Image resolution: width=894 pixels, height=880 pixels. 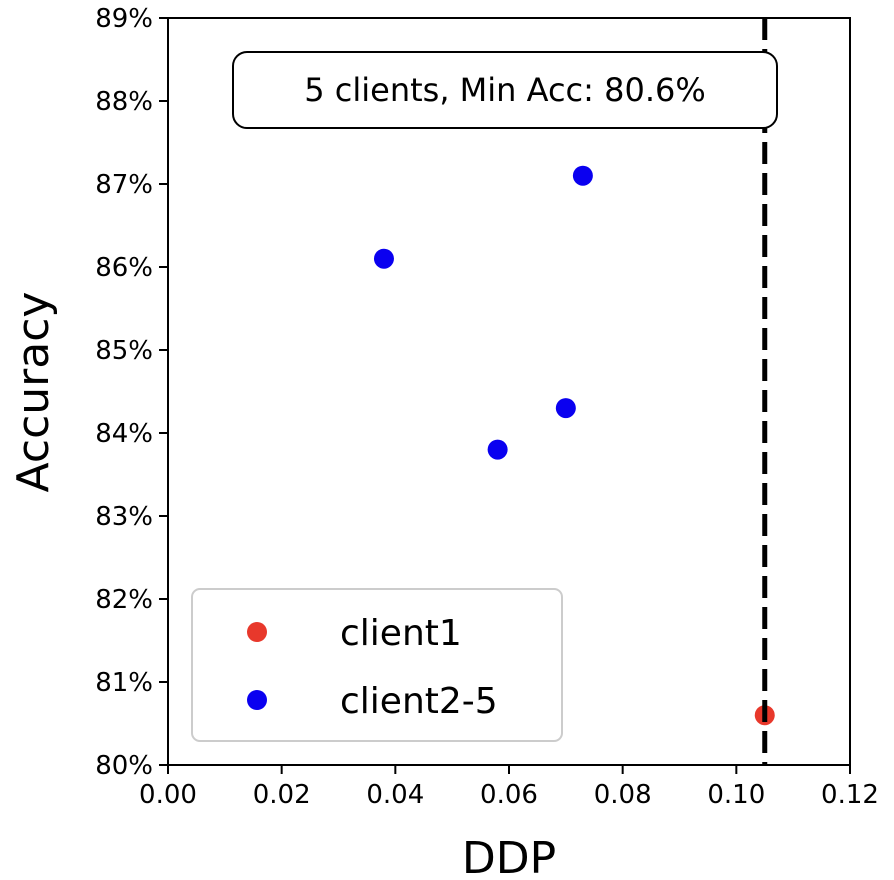 What do you see at coordinates (401, 633) in the screenshot?
I see `legend-label-client1: client1` at bounding box center [401, 633].